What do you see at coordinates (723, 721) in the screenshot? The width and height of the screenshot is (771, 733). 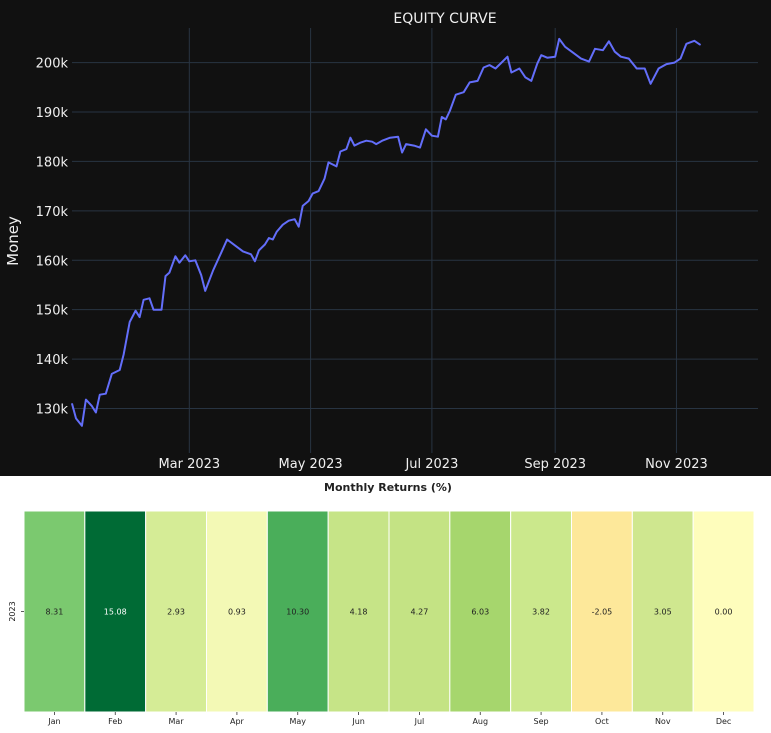 I see `heatmap-month-label: Dec` at bounding box center [723, 721].